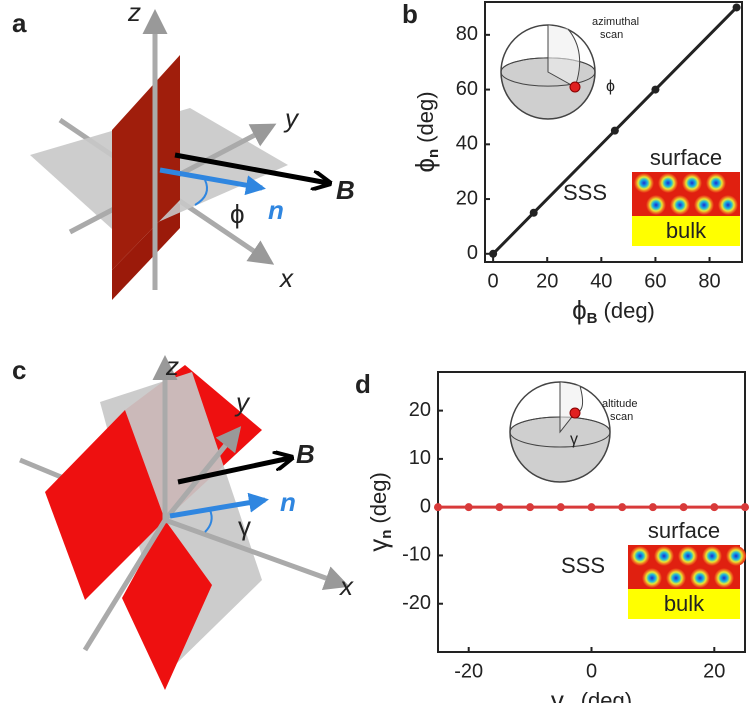 This screenshot has height=703, width=750. What do you see at coordinates (714, 671) in the screenshot?
I see `x-tick-label: 20` at bounding box center [714, 671].